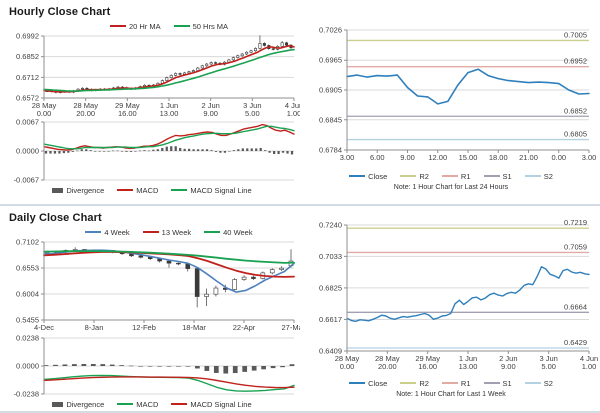 This screenshot has height=413, width=600. Describe the element at coordinates (135, 26) in the screenshot. I see `legend-item-20hr-ma: 20 Hr MA` at that location.